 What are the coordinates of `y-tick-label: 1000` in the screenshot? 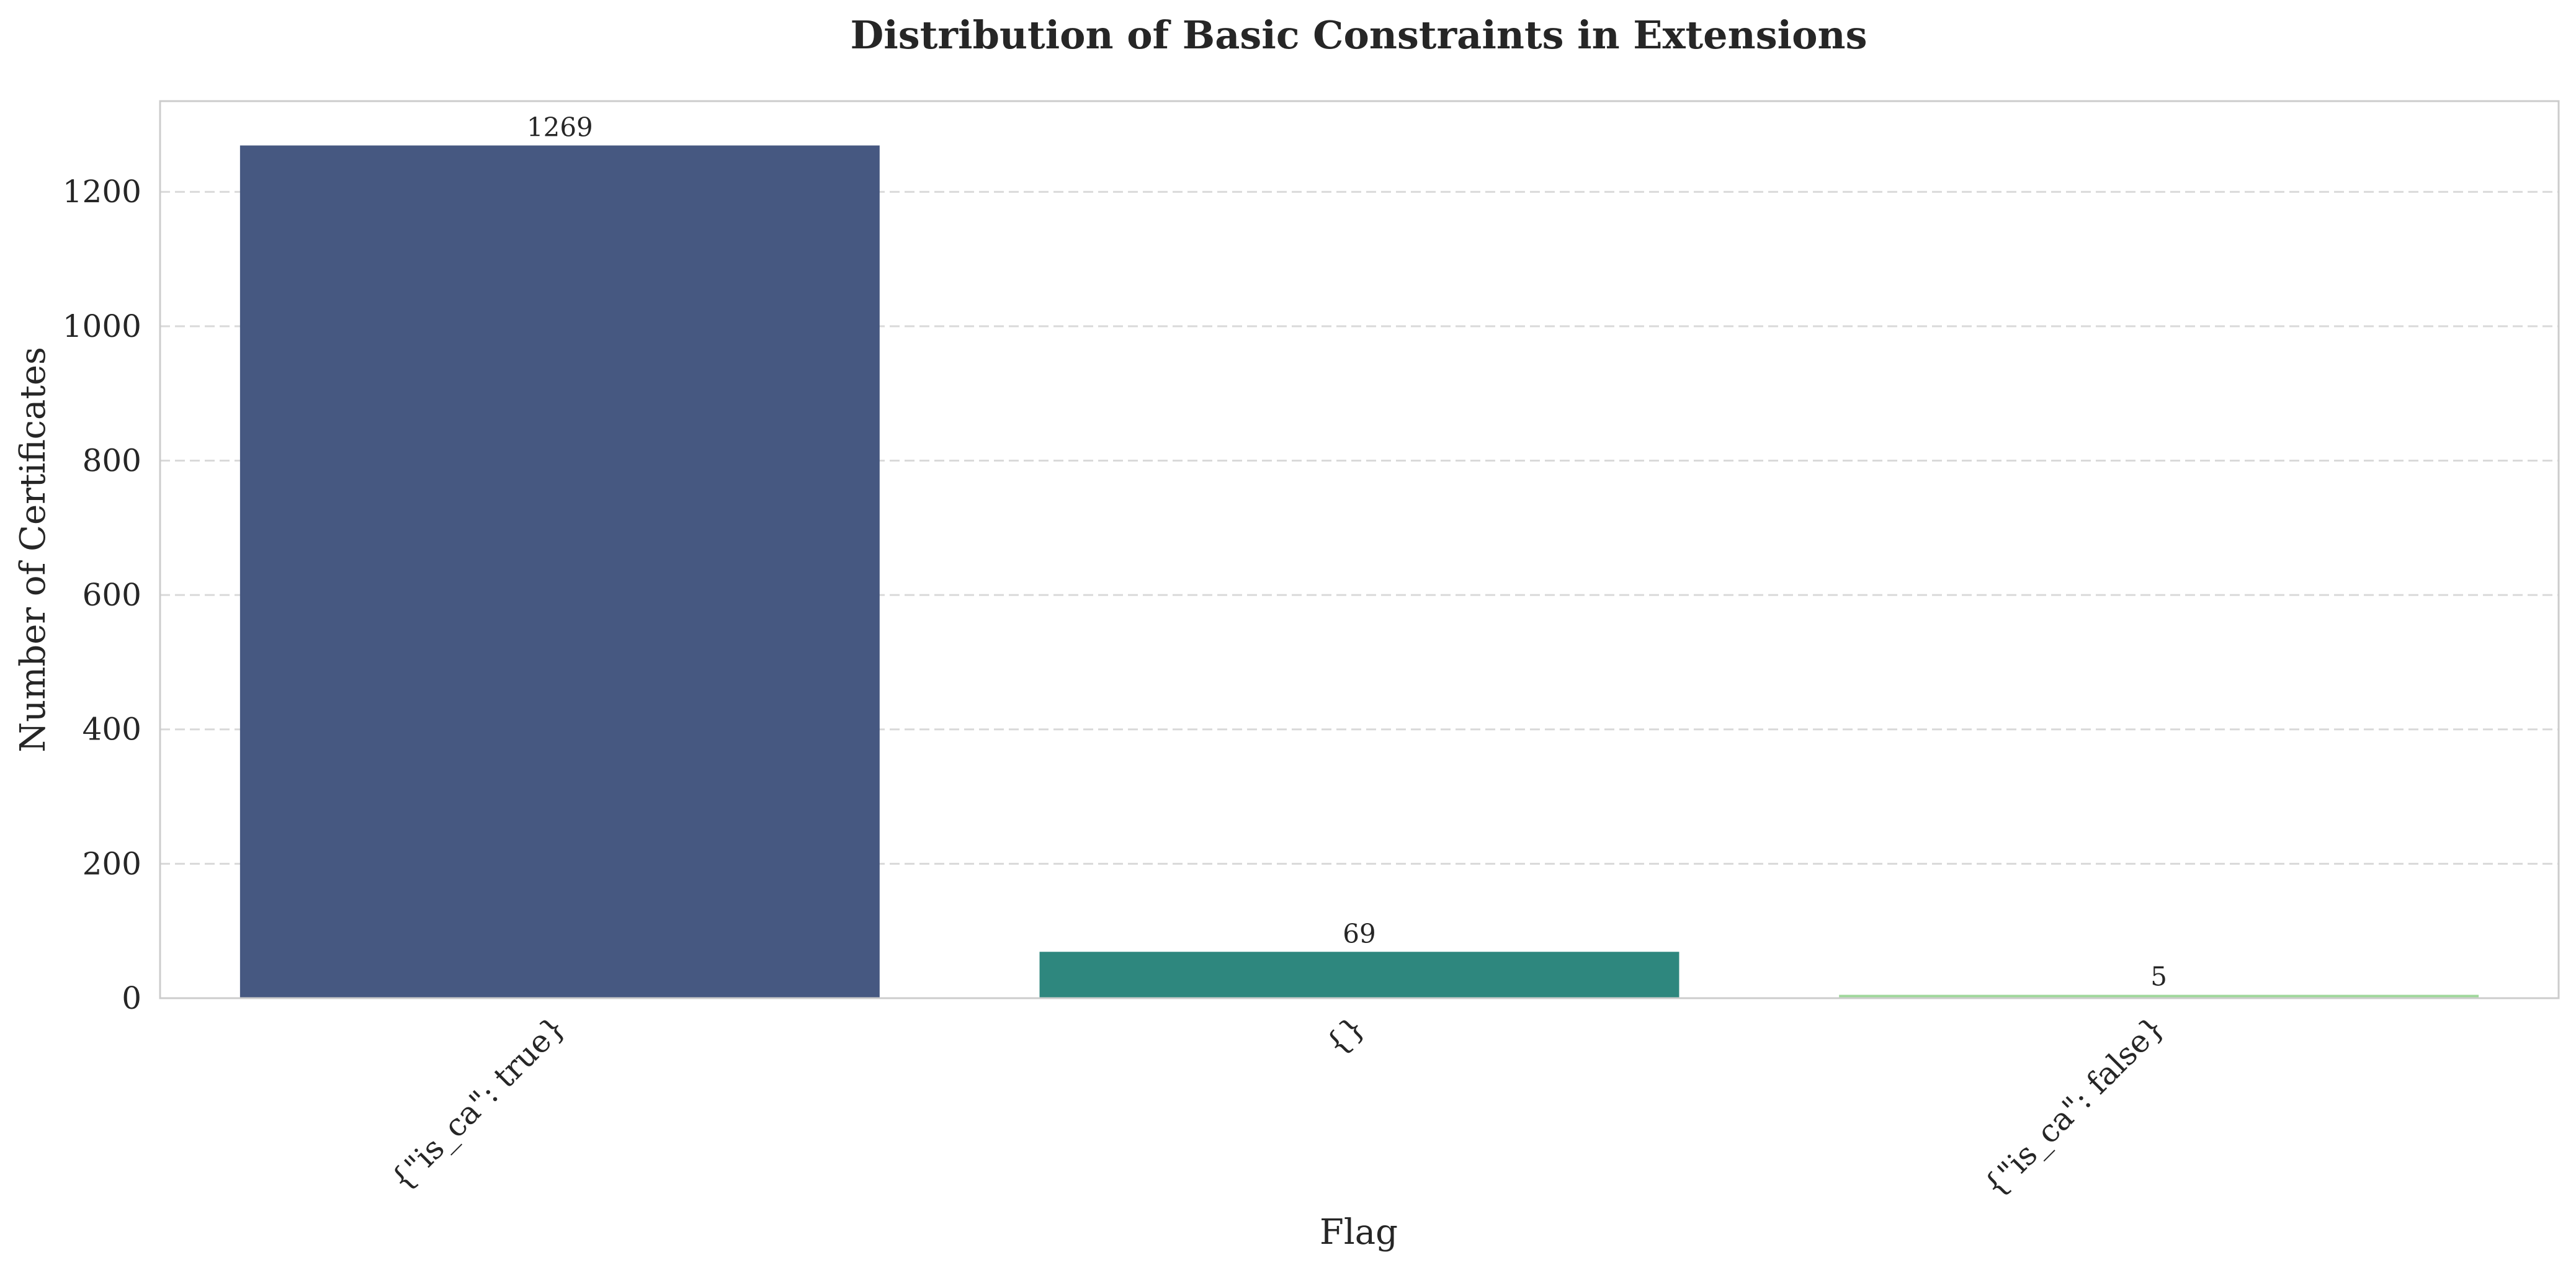 It's located at (102, 326).